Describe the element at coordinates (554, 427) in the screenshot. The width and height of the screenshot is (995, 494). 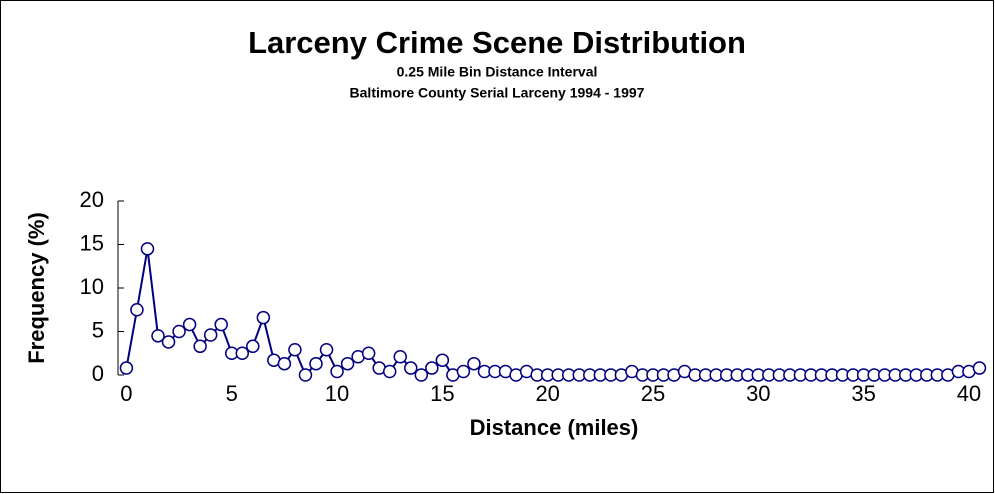
I see `x-axis-label: Distance (miles)` at that location.